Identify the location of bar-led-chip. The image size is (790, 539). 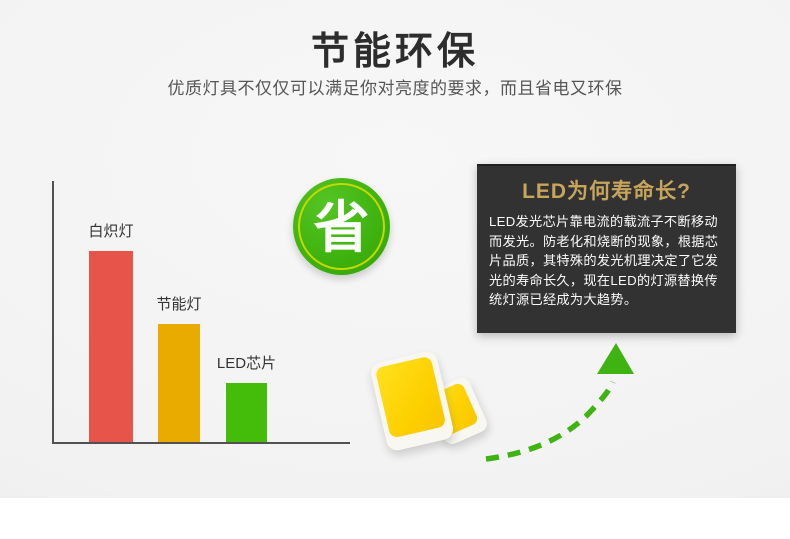
(246, 412).